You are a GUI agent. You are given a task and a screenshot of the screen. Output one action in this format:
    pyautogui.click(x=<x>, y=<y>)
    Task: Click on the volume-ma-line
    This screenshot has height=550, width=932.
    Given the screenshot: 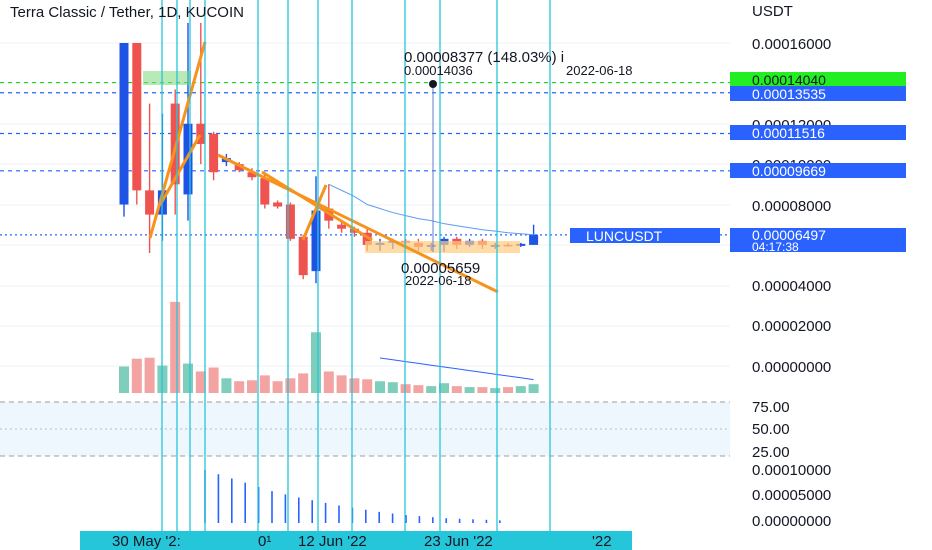 What is the action you would take?
    pyautogui.click(x=456, y=369)
    